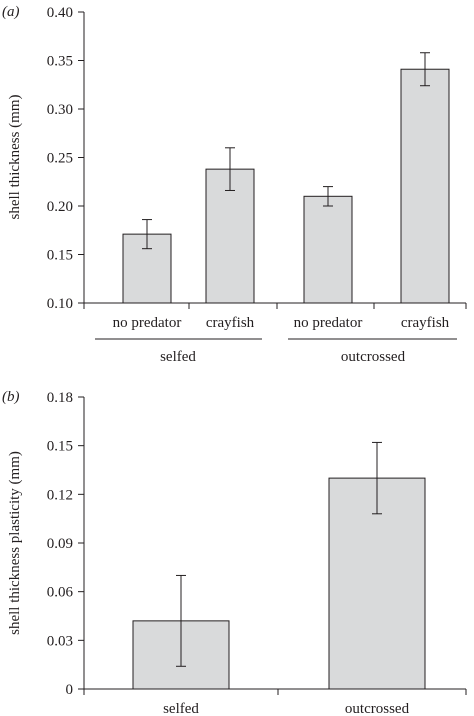 This screenshot has width=474, height=716. Describe the element at coordinates (11, 397) in the screenshot. I see `panel-b-label: (b)` at that location.